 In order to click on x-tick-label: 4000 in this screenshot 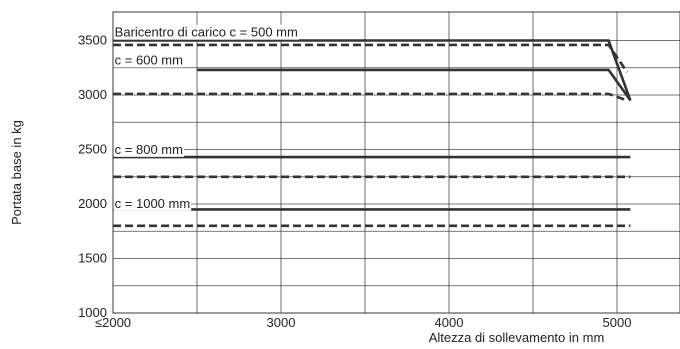, I will do `click(449, 322)`.